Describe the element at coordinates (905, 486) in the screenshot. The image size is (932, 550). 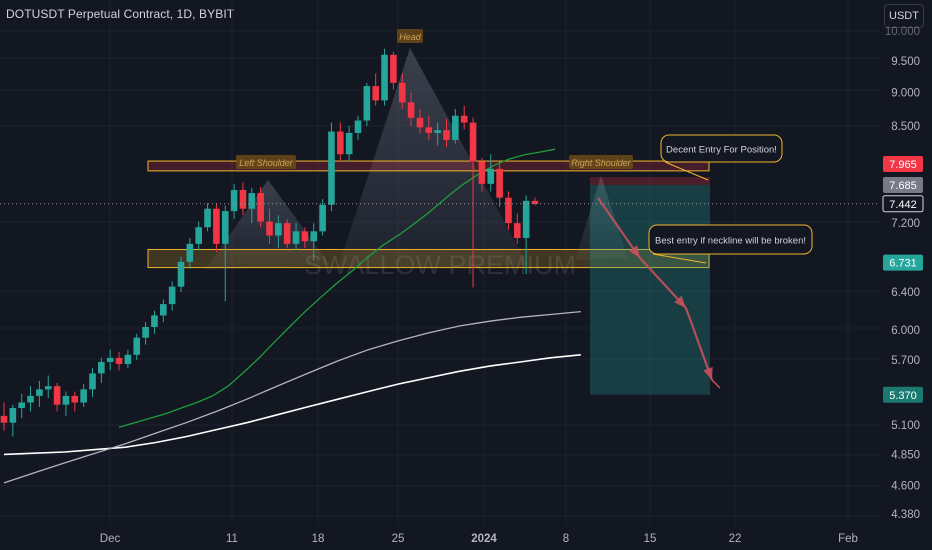
I see `y-tick-label: 4.600` at that location.